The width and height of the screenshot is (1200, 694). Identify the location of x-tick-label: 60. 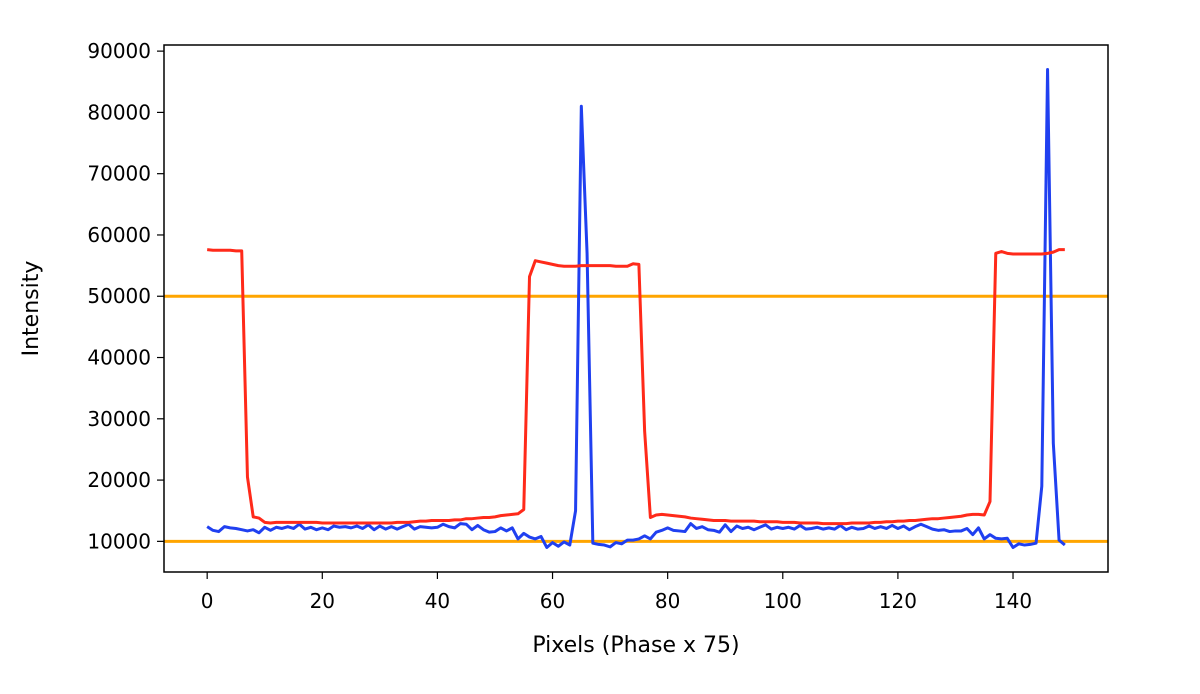
(552, 601).